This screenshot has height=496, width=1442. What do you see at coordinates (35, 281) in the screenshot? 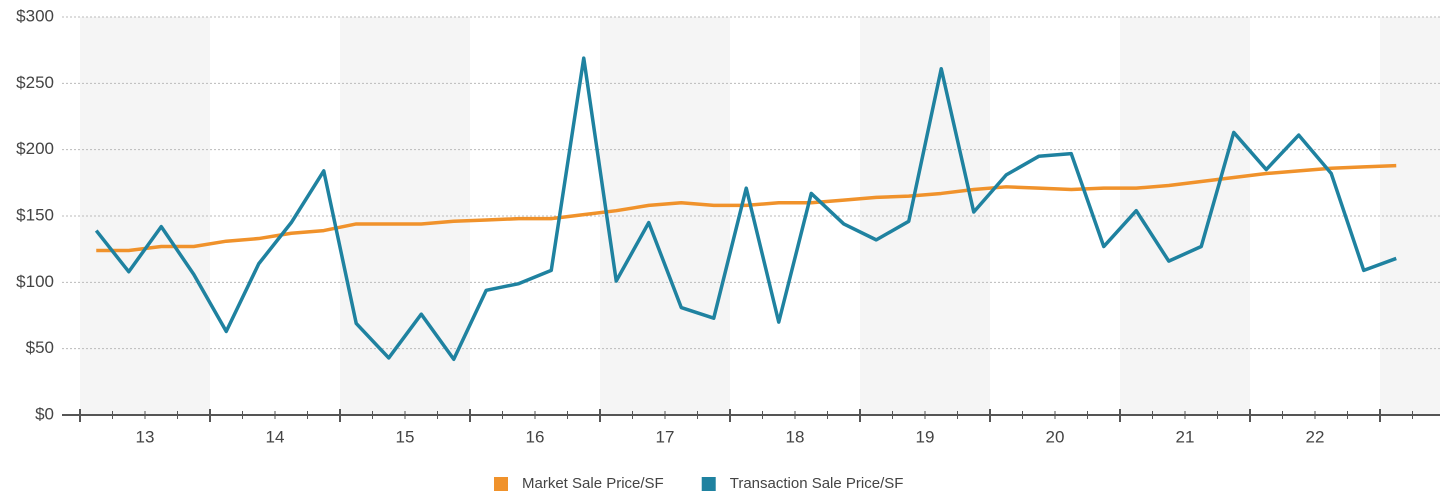
I see `y-tick-label: $100` at bounding box center [35, 281].